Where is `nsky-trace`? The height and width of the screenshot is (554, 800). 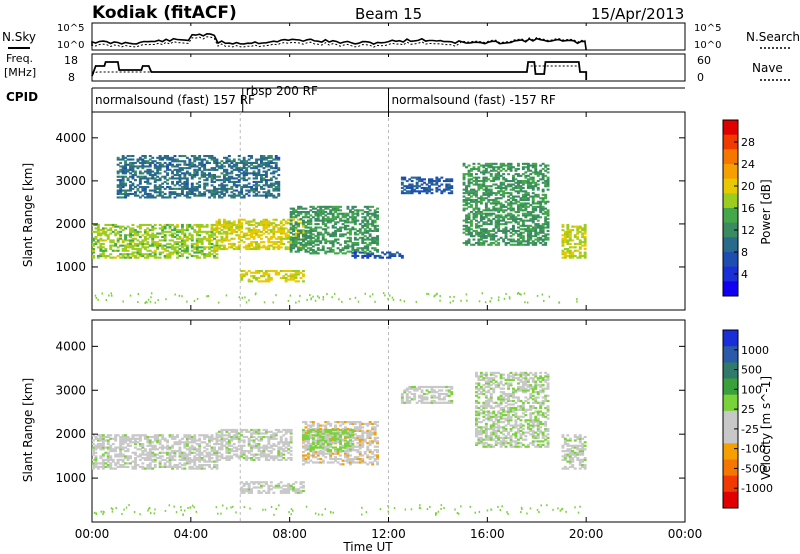 nsky-trace is located at coordinates (339, 41).